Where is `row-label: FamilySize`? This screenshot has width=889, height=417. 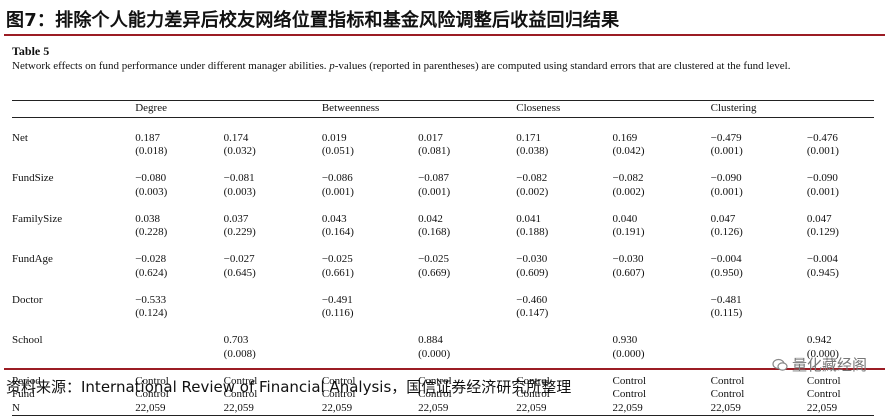
row-label: FamilySize is located at coordinates (68, 220).